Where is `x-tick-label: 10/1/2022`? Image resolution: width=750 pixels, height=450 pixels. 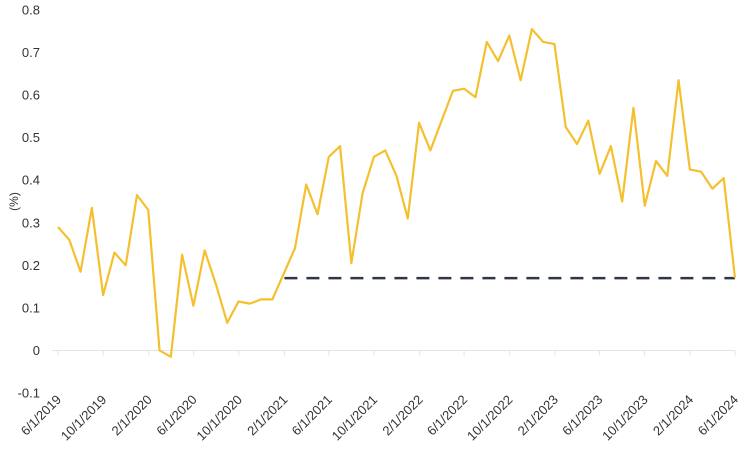 x-tick-label: 10/1/2022 is located at coordinates (490, 418).